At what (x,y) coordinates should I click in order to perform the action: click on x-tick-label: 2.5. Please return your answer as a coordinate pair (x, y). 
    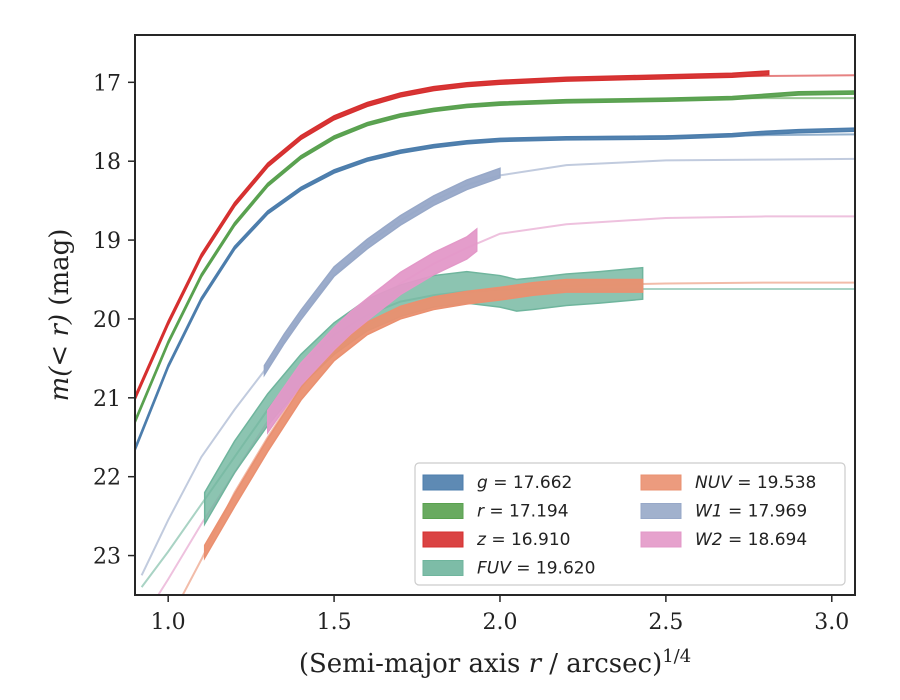
    Looking at the image, I should click on (665, 622).